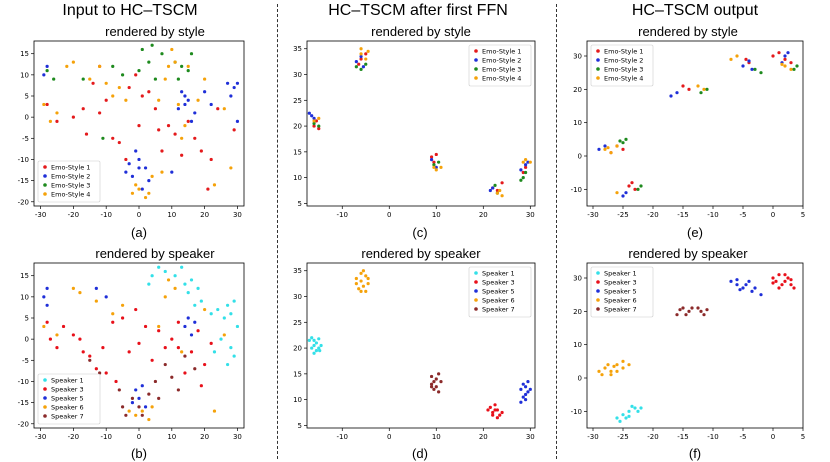  What do you see at coordinates (70, 195) in the screenshot?
I see `legend-label: Emo-Style 4` at bounding box center [70, 195].